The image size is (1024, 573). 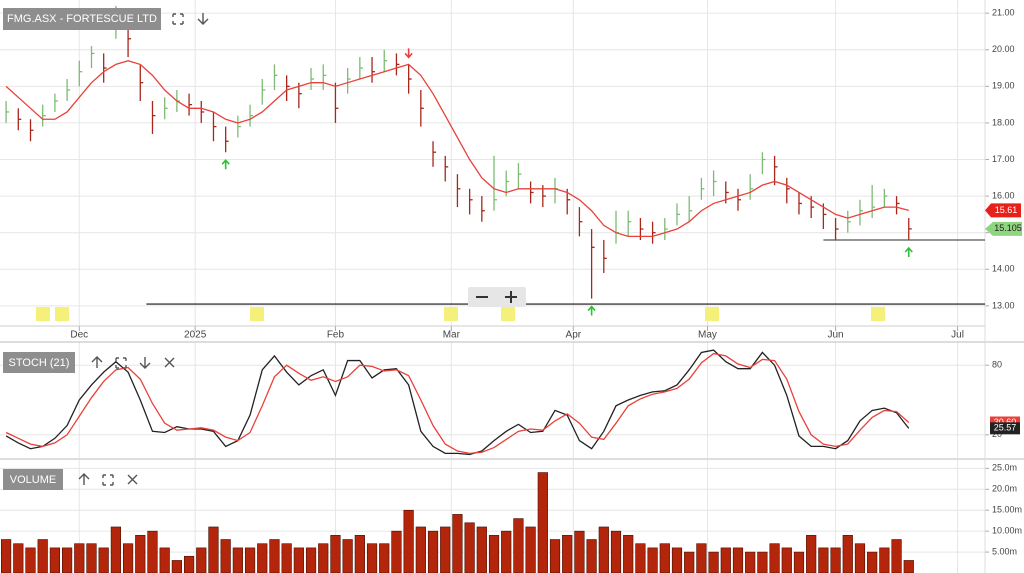 What do you see at coordinates (707, 335) in the screenshot?
I see `x-tick-label: May` at bounding box center [707, 335].